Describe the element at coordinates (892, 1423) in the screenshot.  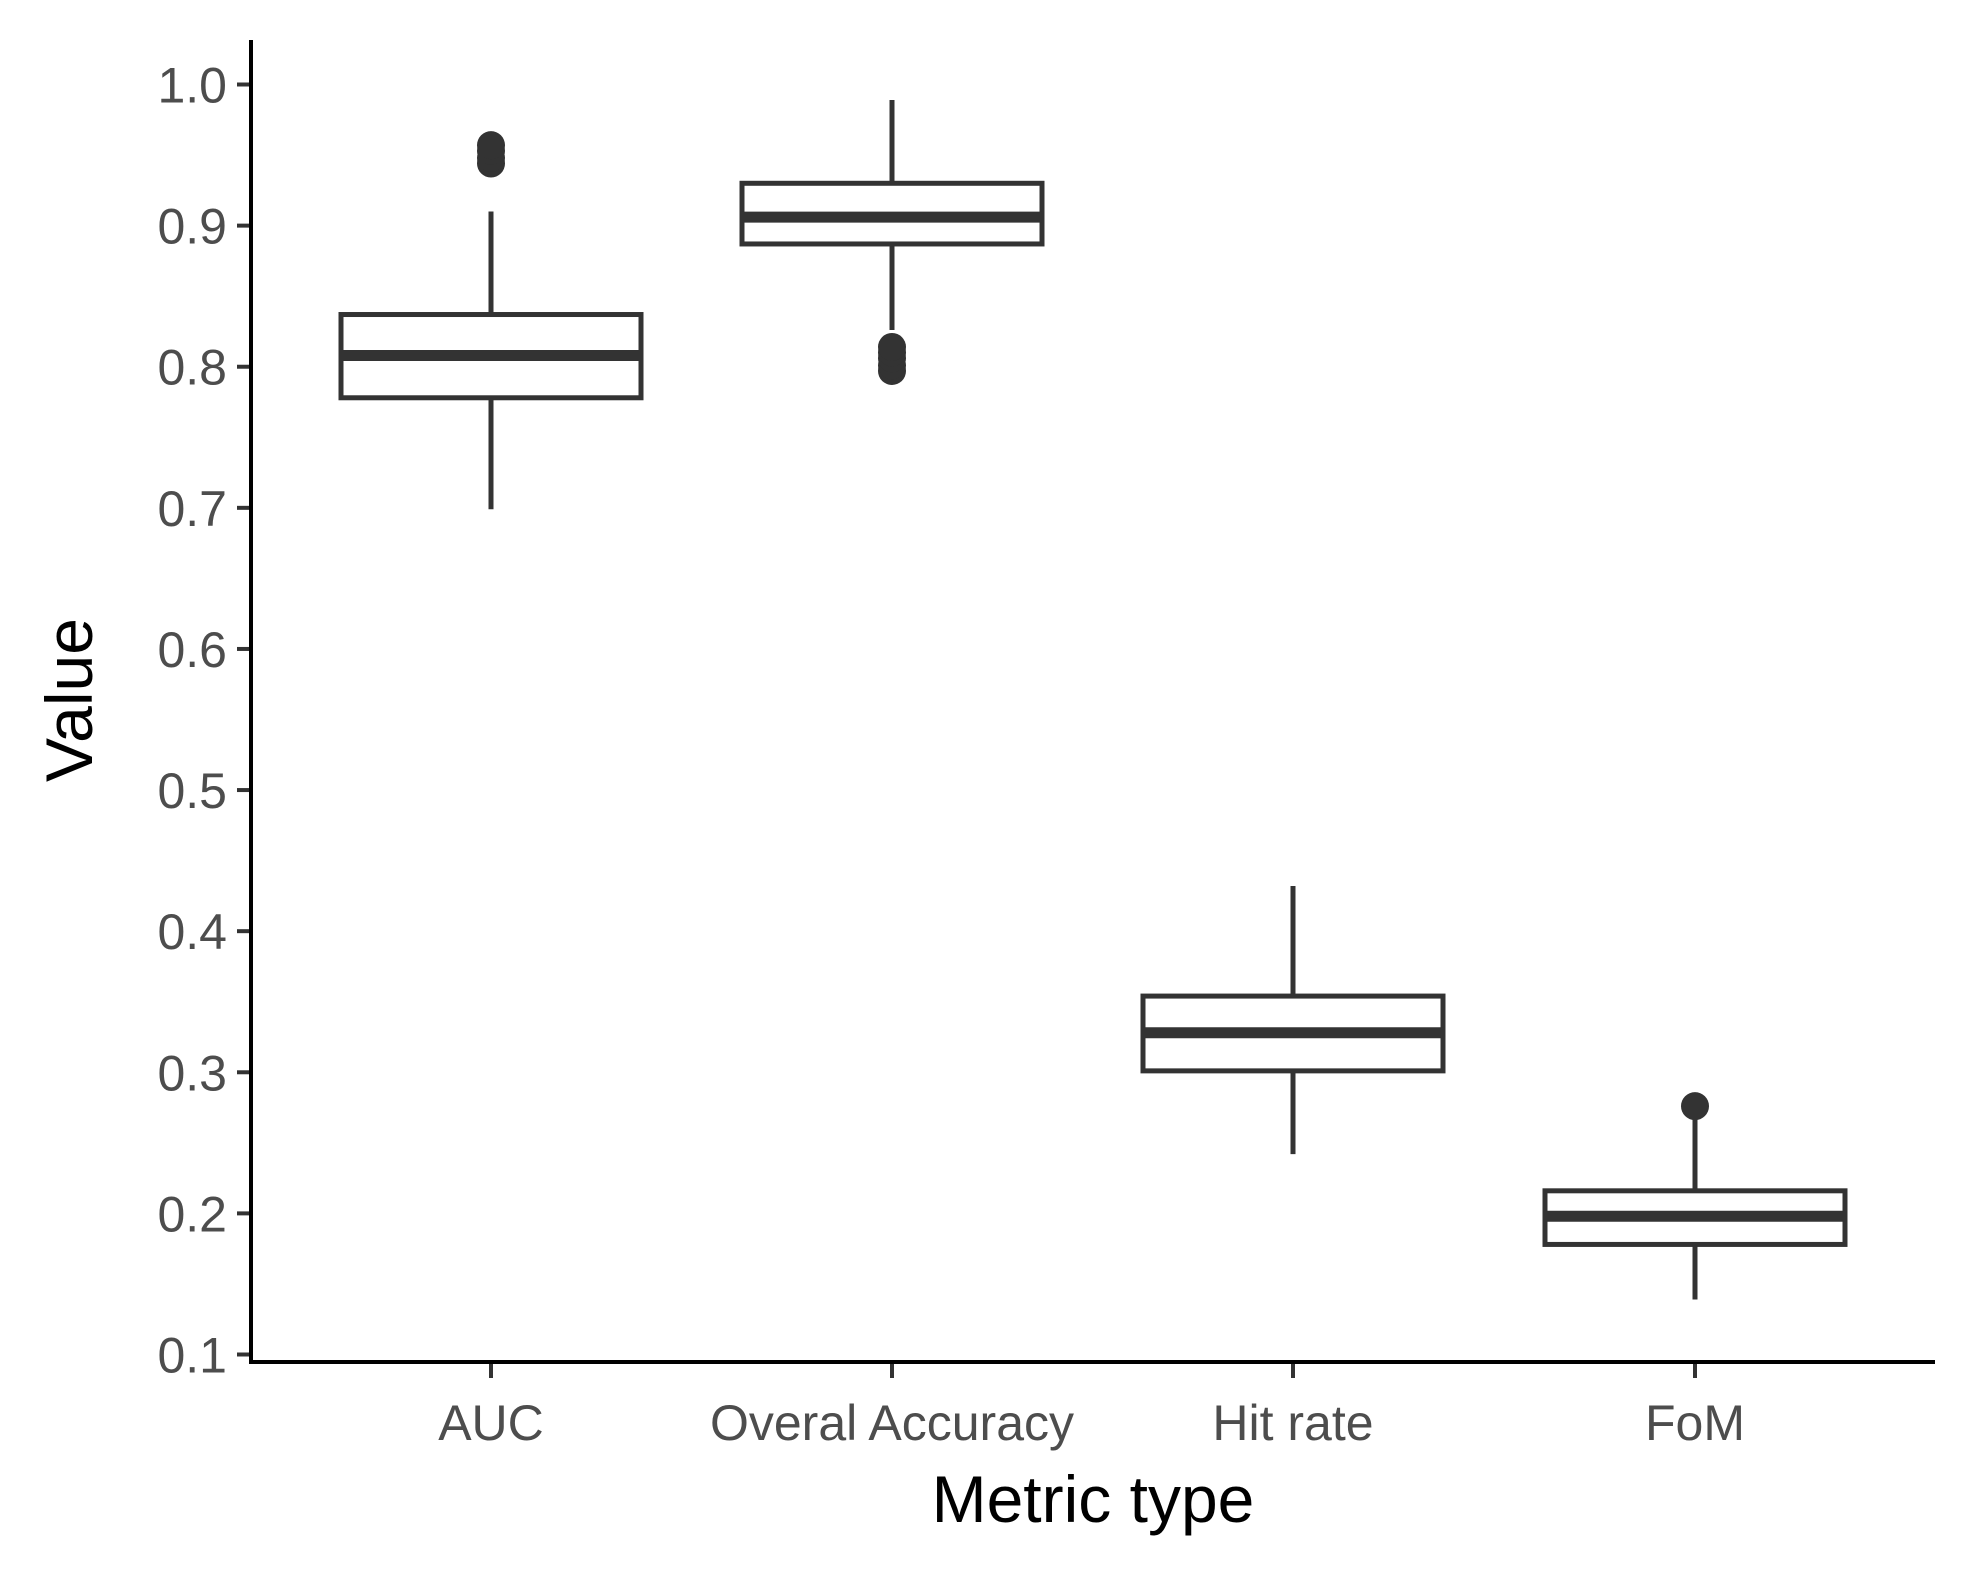
I see `x-tick-label: Overal Accuracy` at that location.